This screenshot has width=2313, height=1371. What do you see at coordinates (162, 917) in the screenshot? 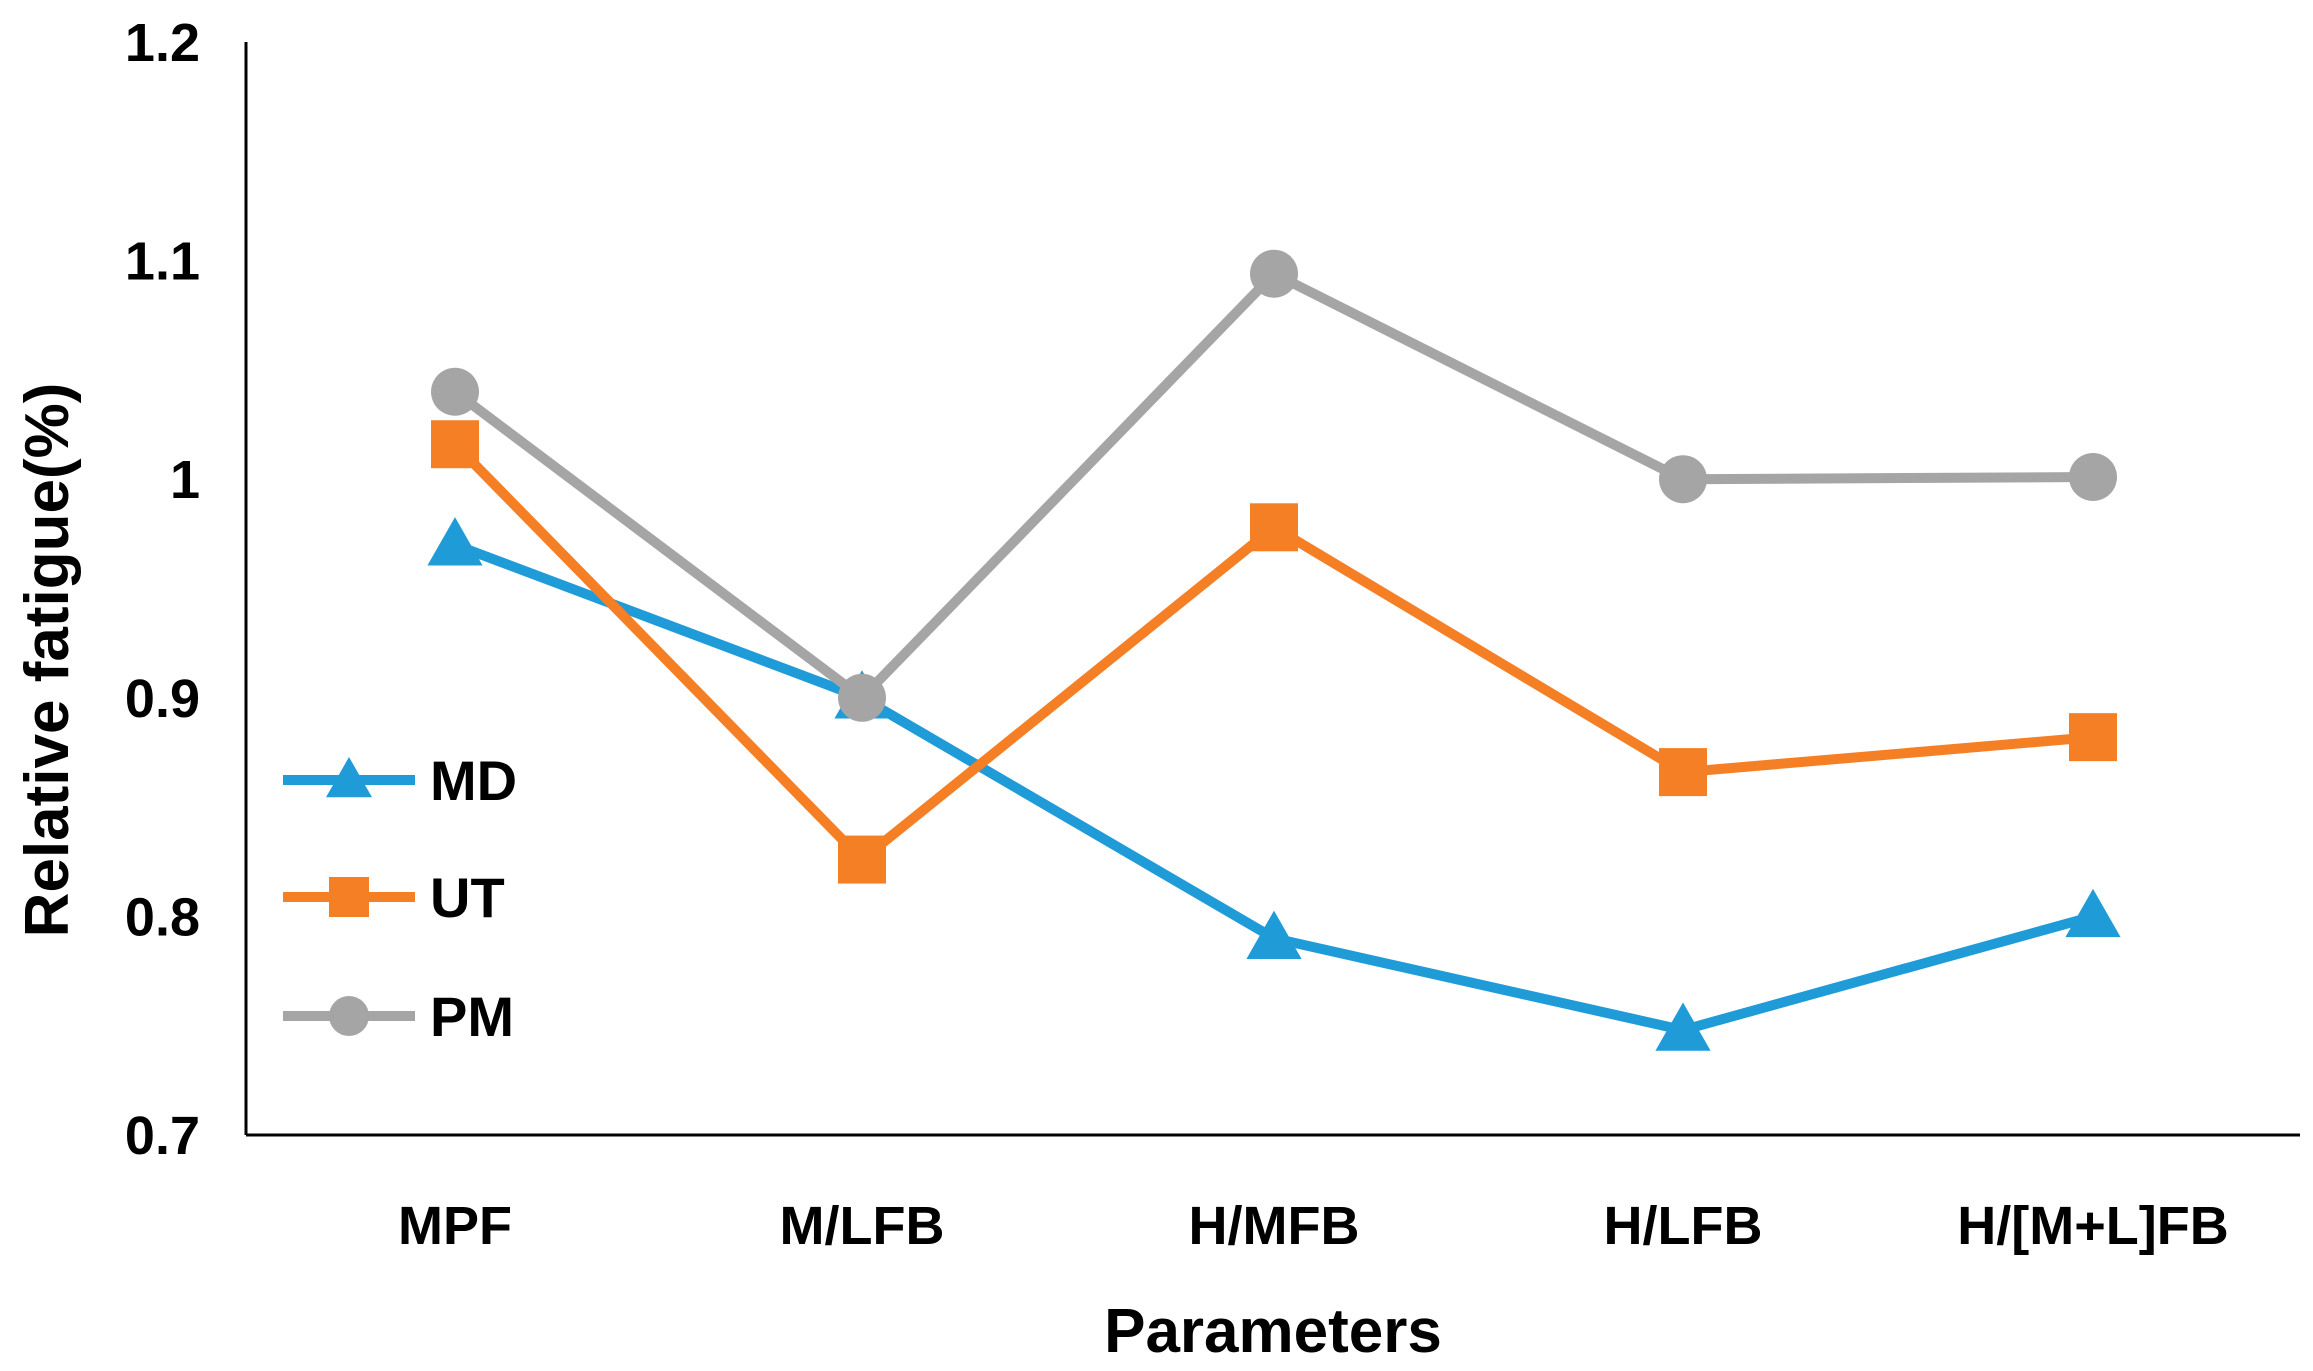
I see `y-tick-label: 0.8` at bounding box center [162, 917].